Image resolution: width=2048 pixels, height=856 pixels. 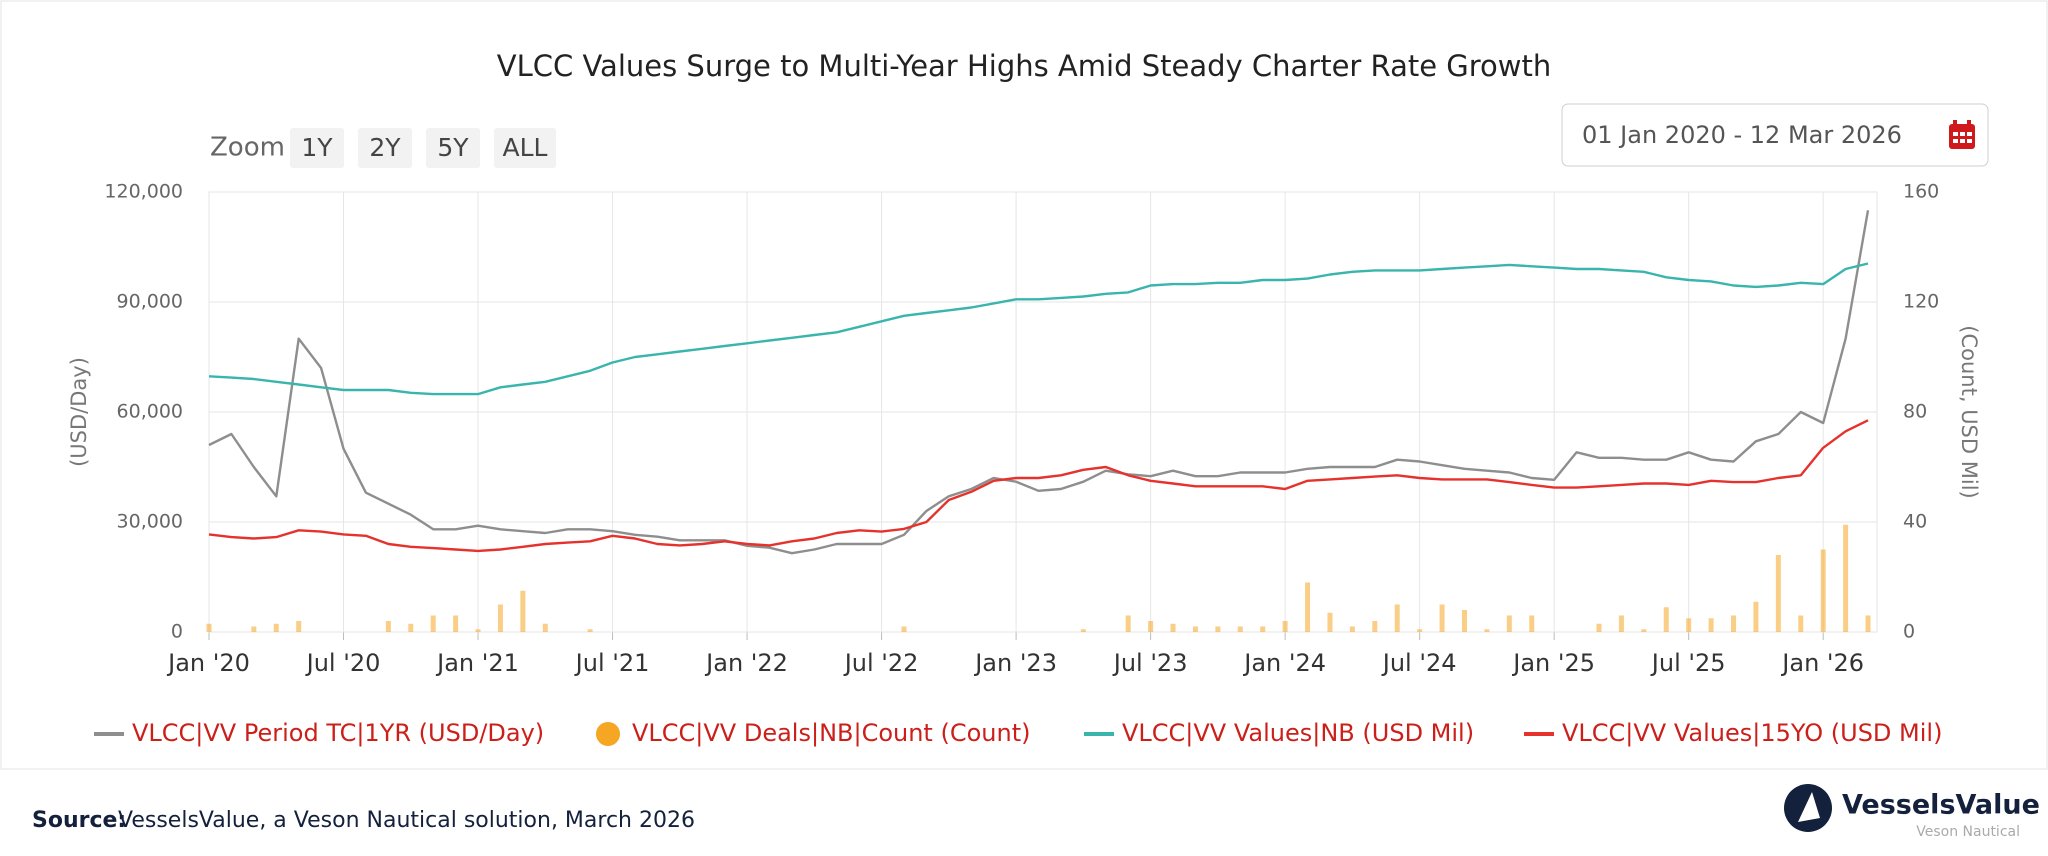 What do you see at coordinates (79, 412) in the screenshot?
I see `y-axis-title: (USD/Day)` at bounding box center [79, 412].